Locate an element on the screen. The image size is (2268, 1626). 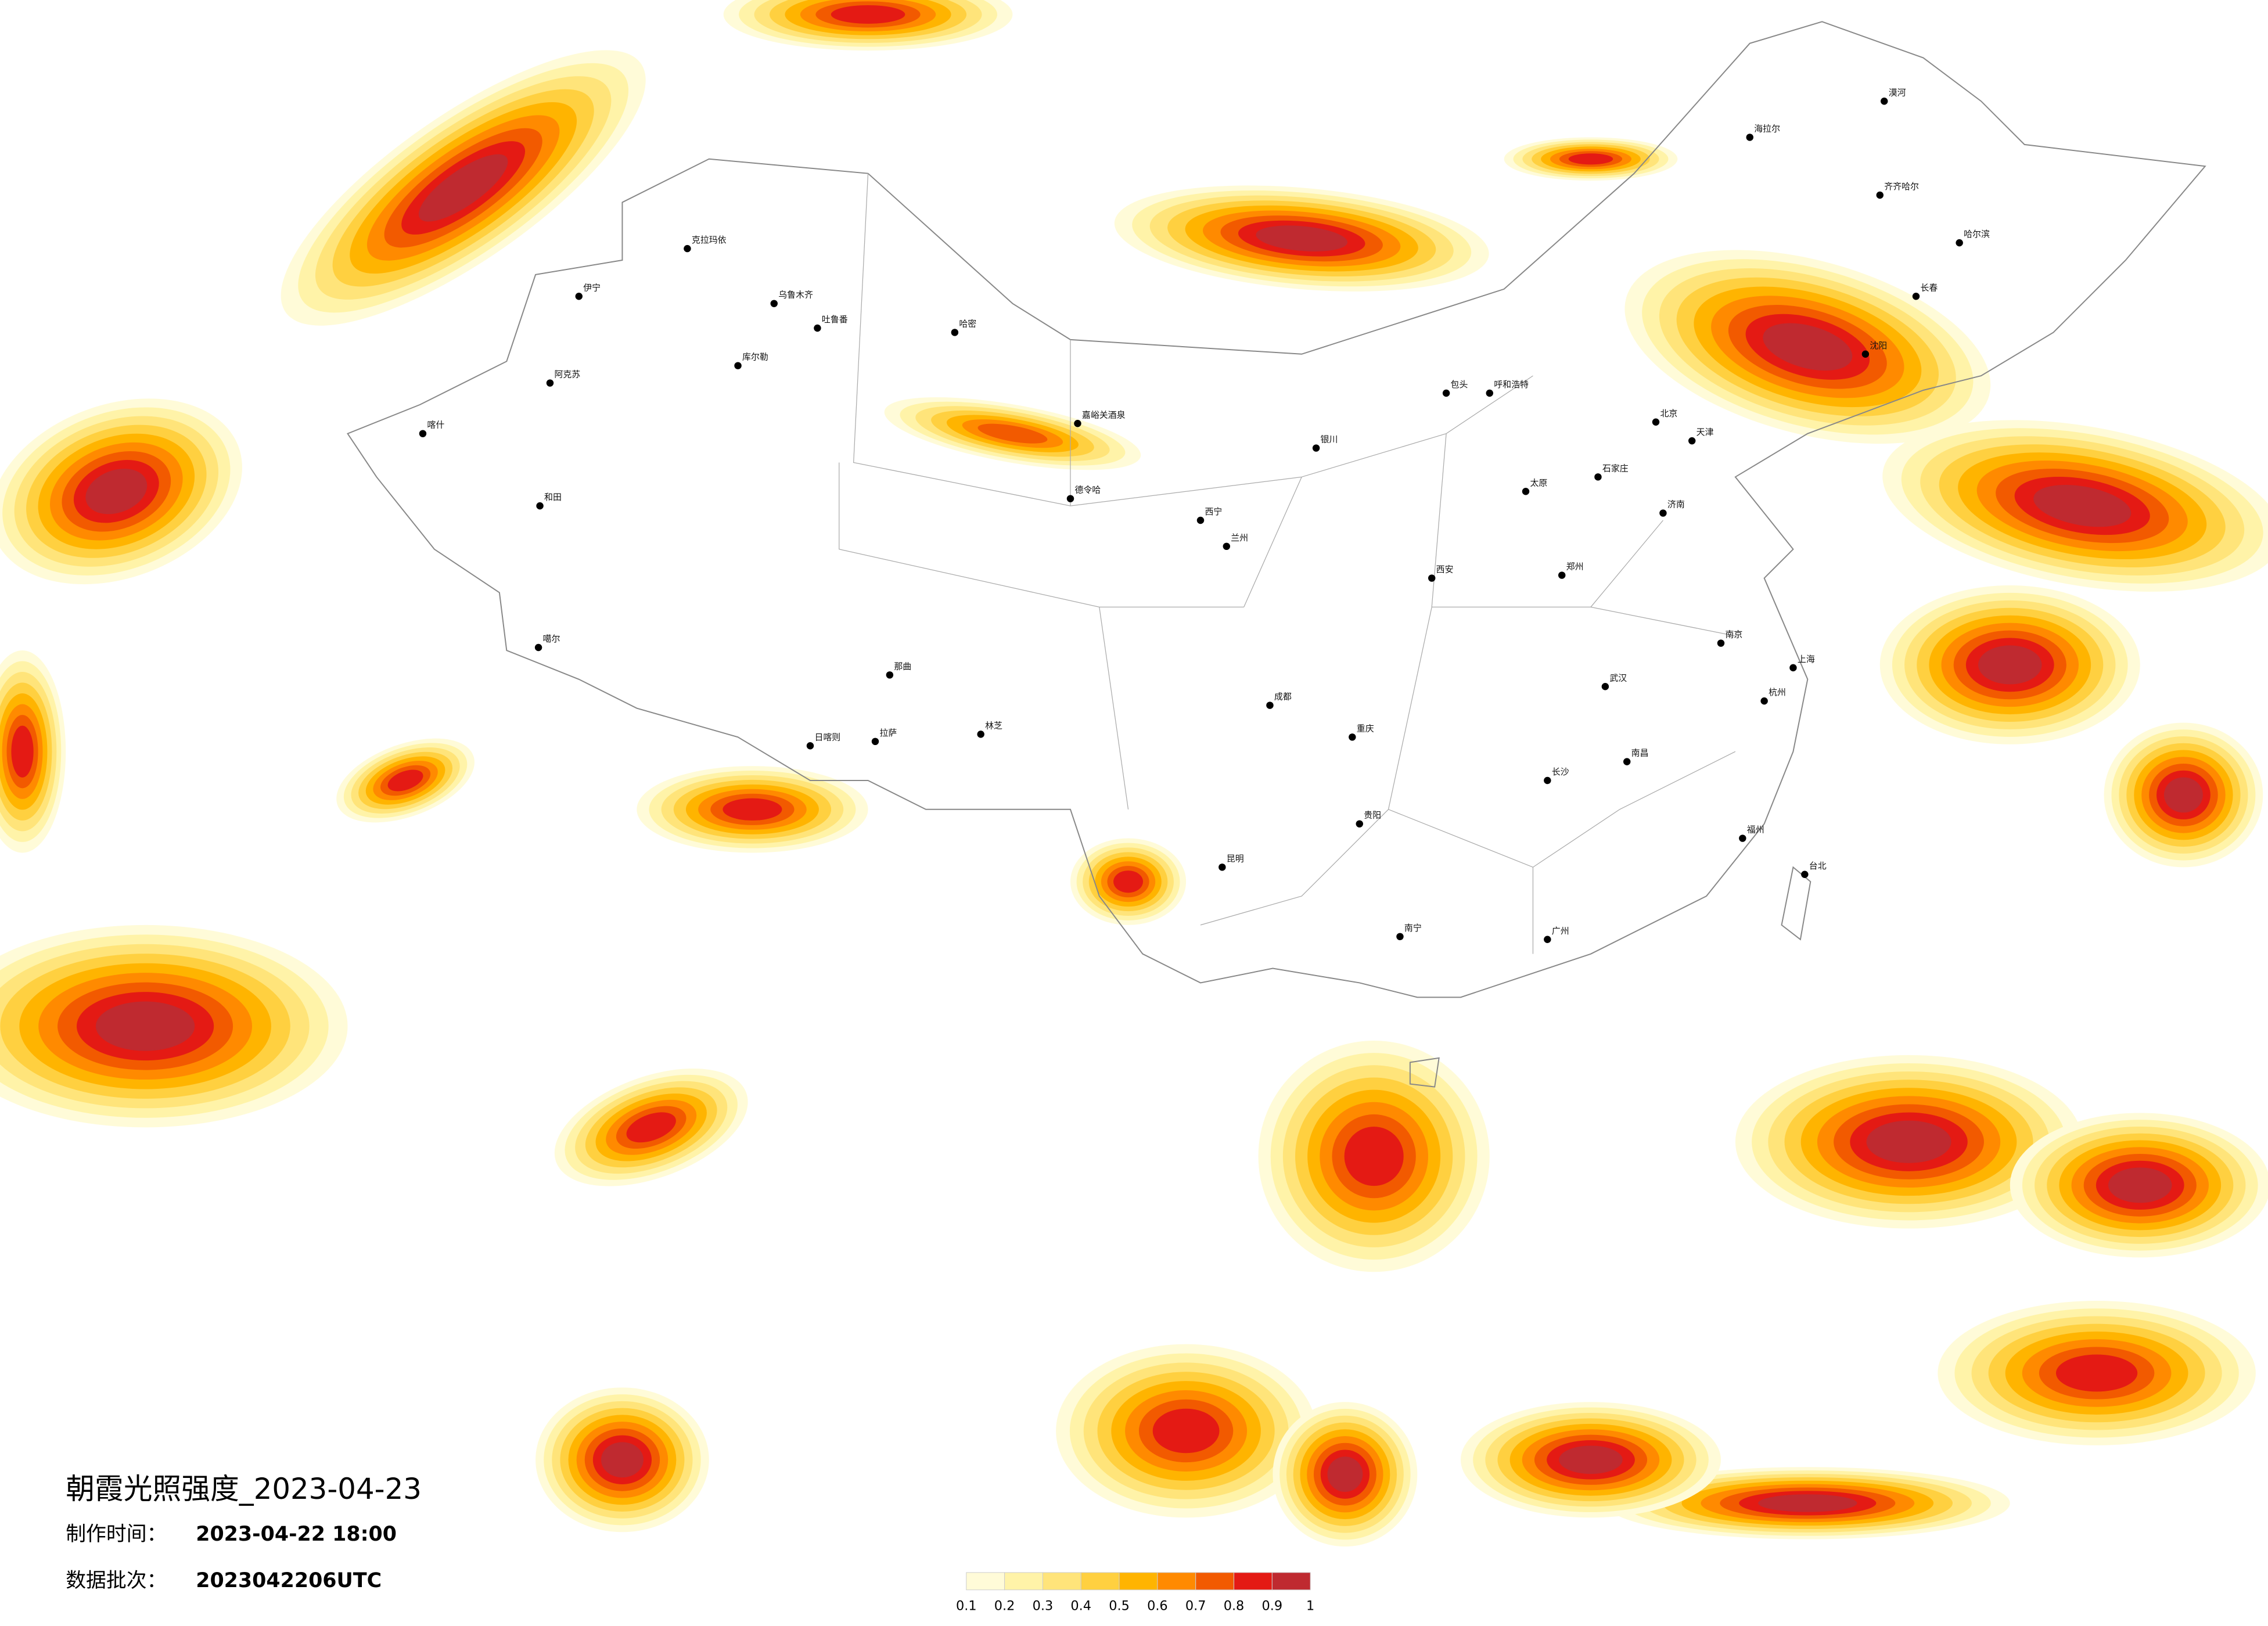
city-label: 昆明 is located at coordinates (1235, 858).